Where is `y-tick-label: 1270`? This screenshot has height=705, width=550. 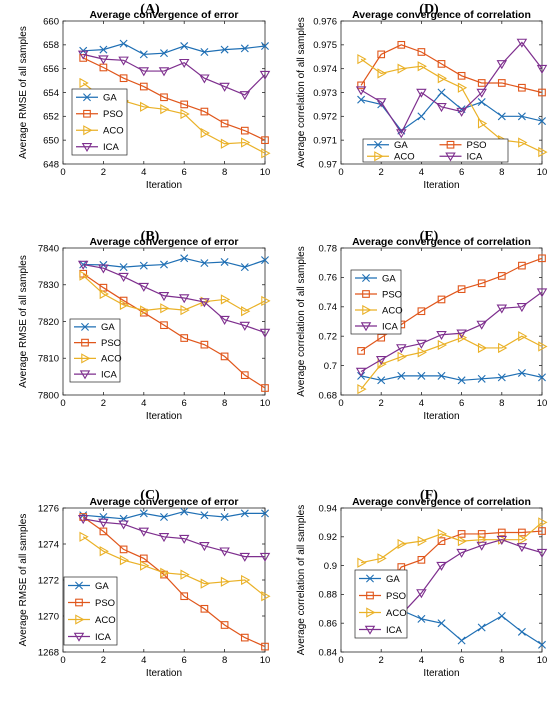 y-tick-label: 1270 is located at coordinates (48, 616).